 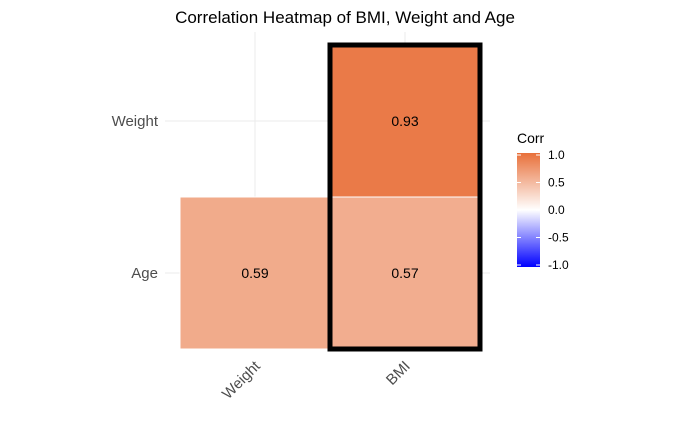 I want to click on heatmap-cell-labels: 0.93 0.59 0.57, so click(x=329, y=197).